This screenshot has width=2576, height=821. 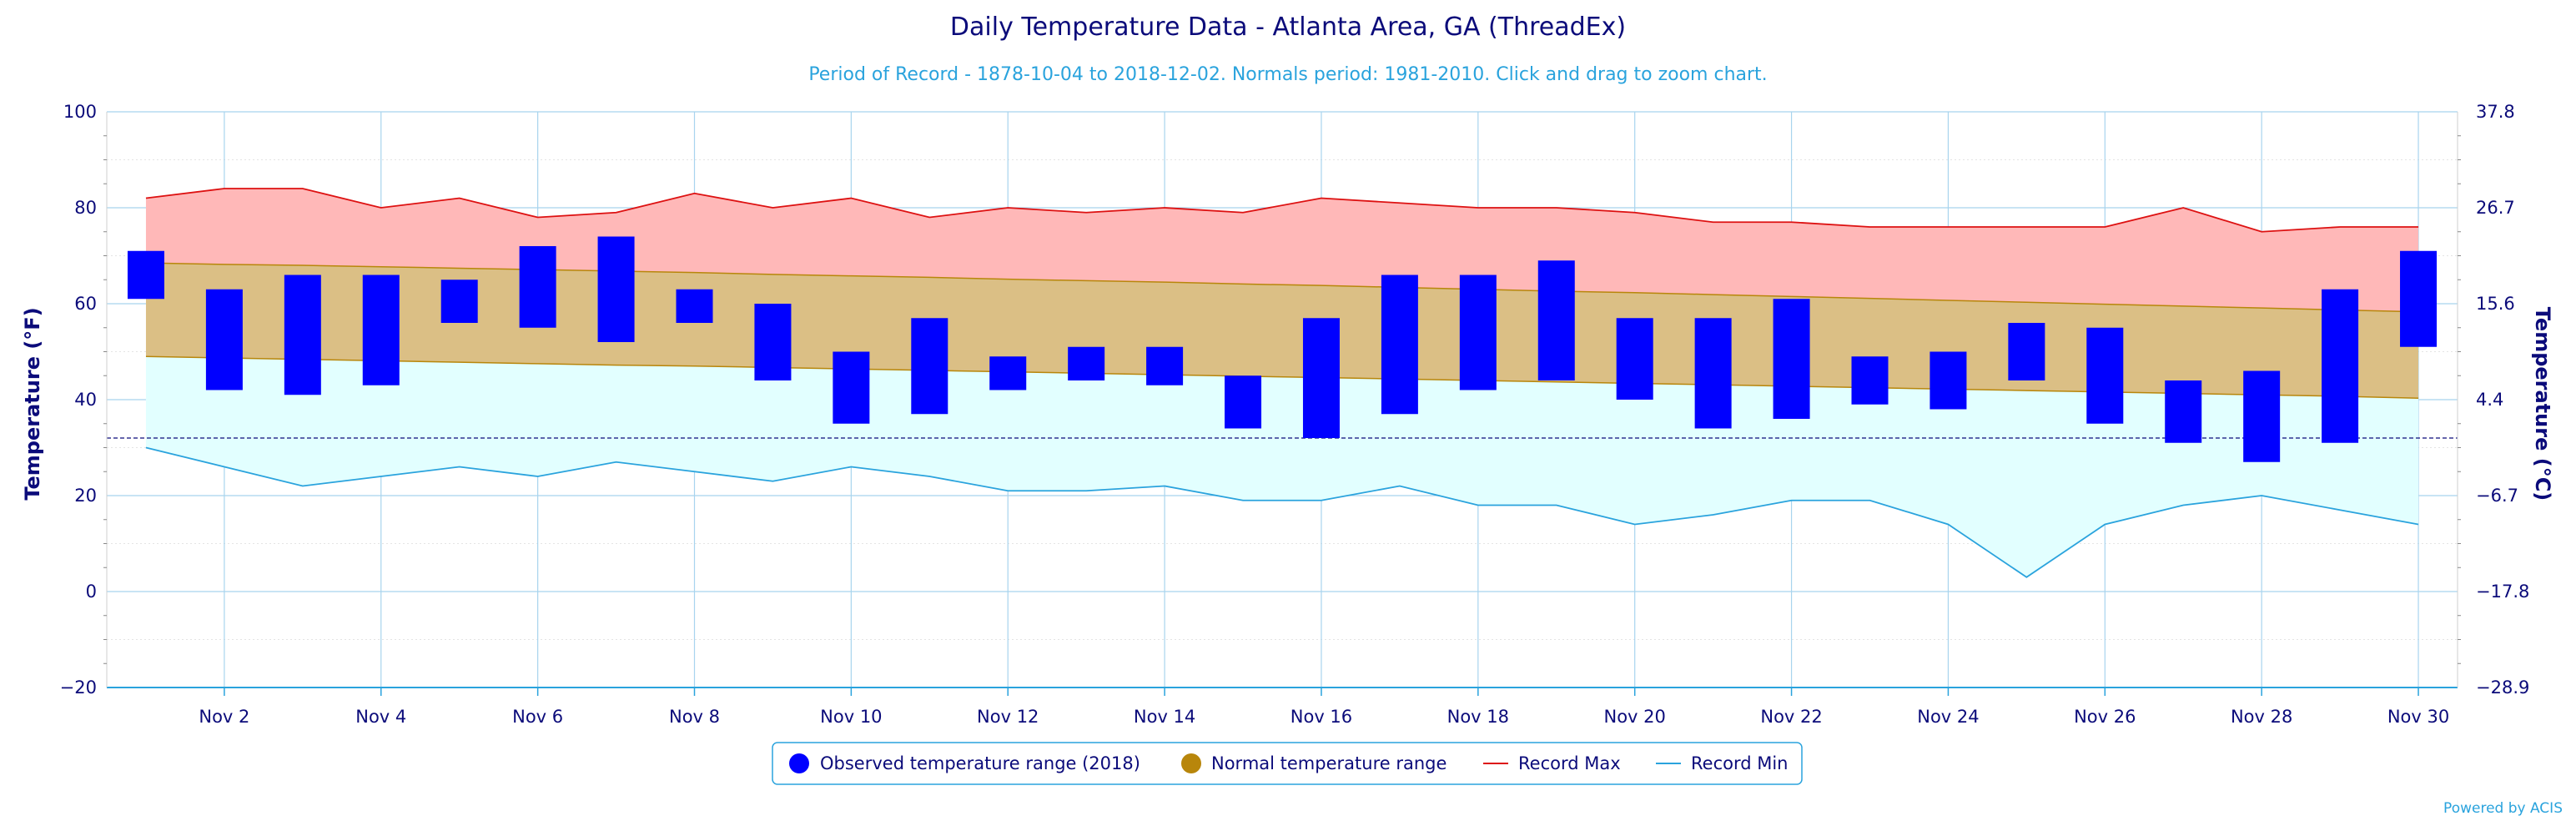 I want to click on x-tick-label: Nov 4, so click(x=380, y=717).